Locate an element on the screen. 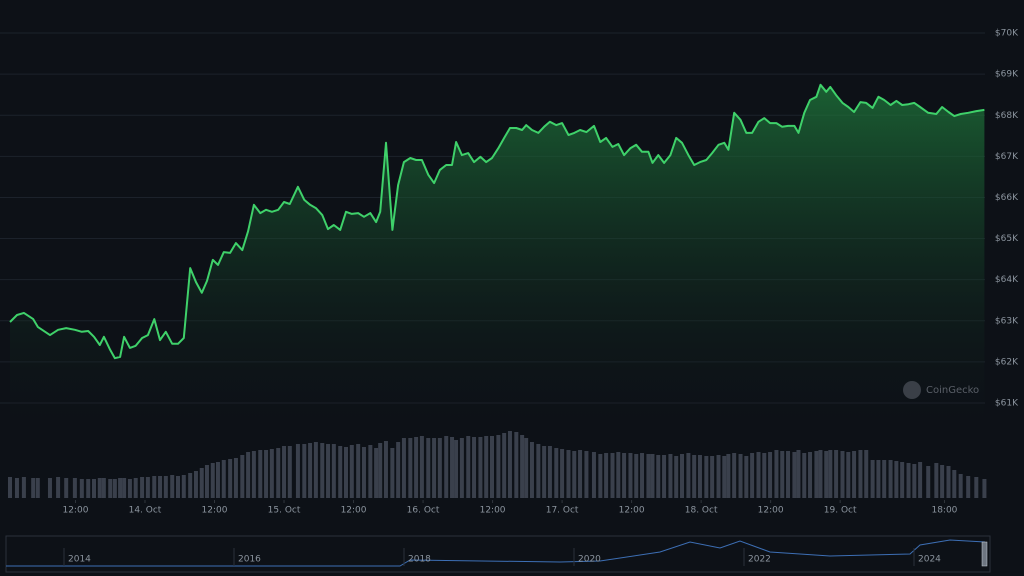 Image resolution: width=1024 pixels, height=576 pixels. x-tick-label: 12:00 is located at coordinates (771, 511).